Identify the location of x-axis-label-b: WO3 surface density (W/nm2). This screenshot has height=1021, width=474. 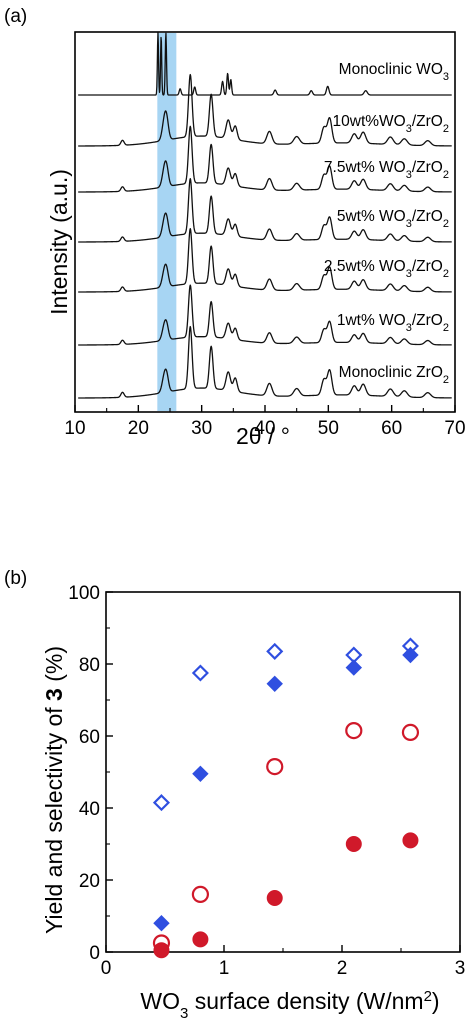
(289, 1004).